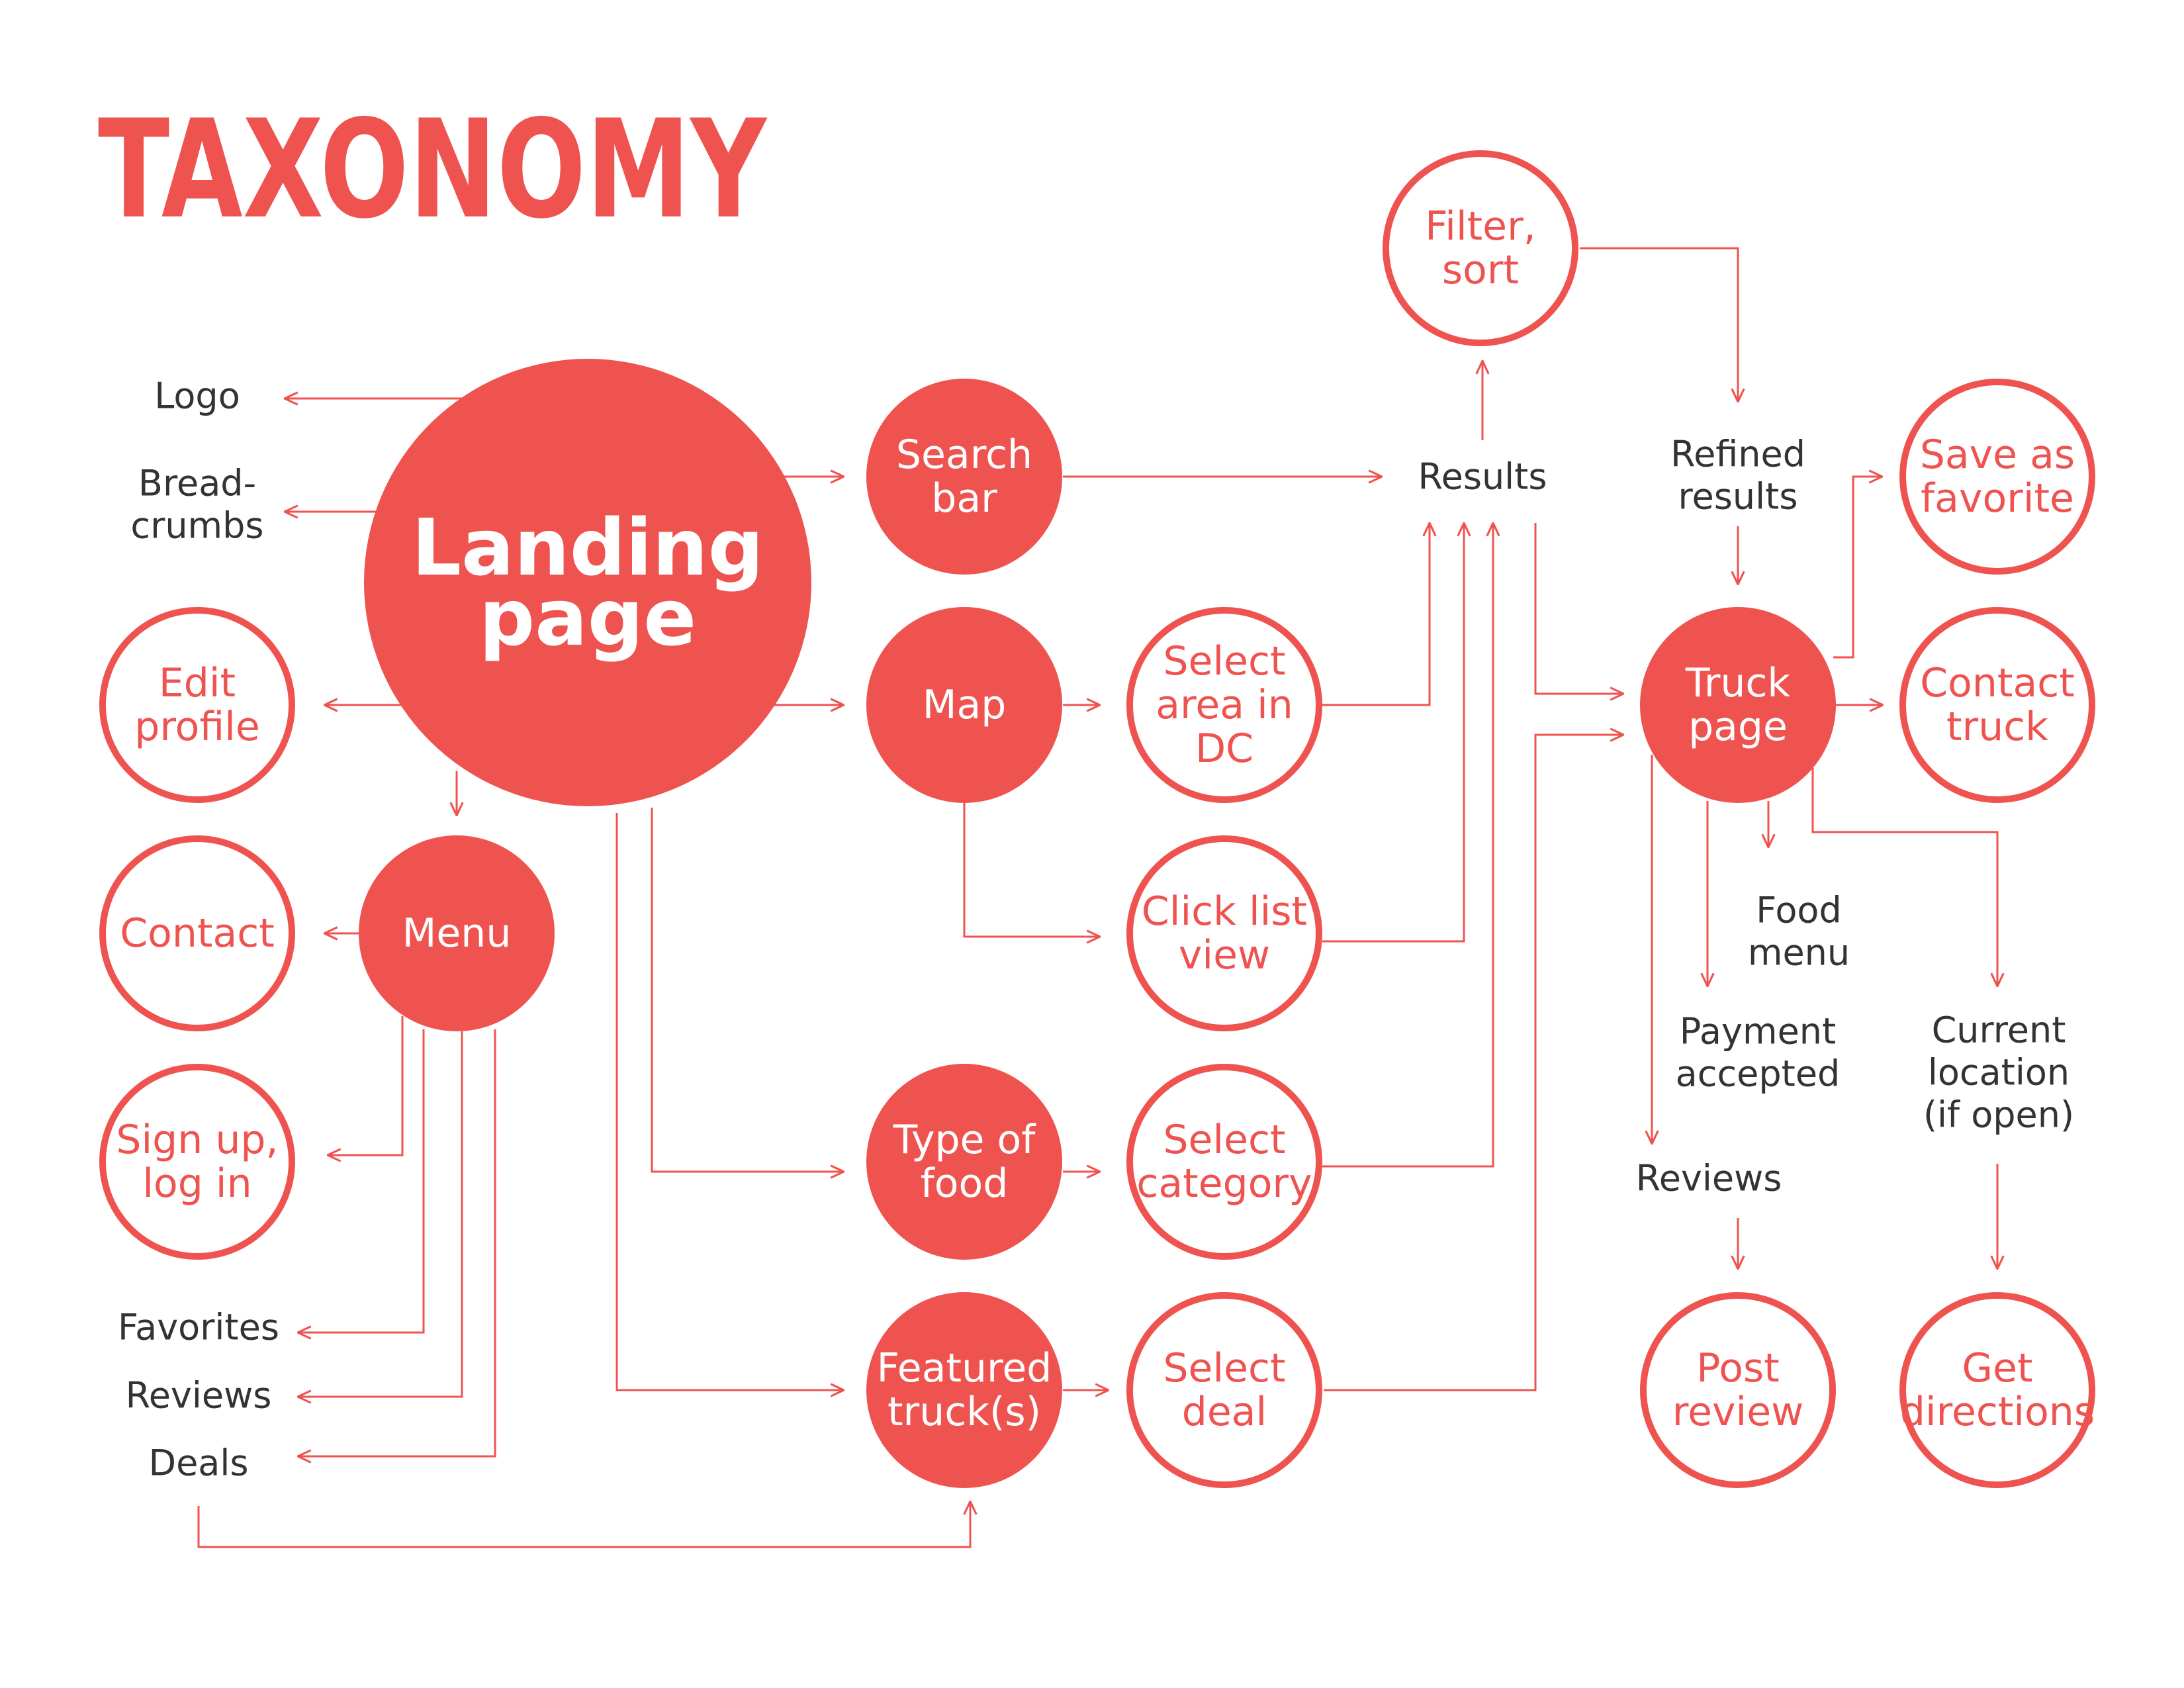 This screenshot has width=2184, height=1688. Describe the element at coordinates (1659, 324) in the screenshot. I see `edge-filter-to-refined` at that location.